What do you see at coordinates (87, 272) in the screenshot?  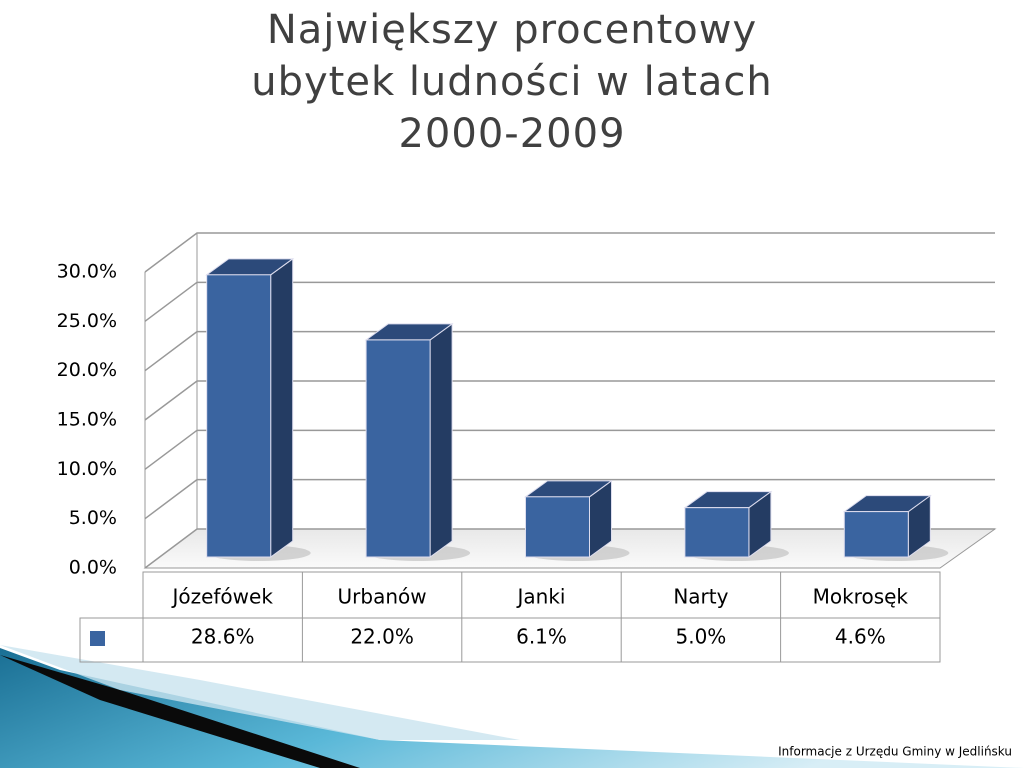 I see `y-tick-label: 30.0%` at bounding box center [87, 272].